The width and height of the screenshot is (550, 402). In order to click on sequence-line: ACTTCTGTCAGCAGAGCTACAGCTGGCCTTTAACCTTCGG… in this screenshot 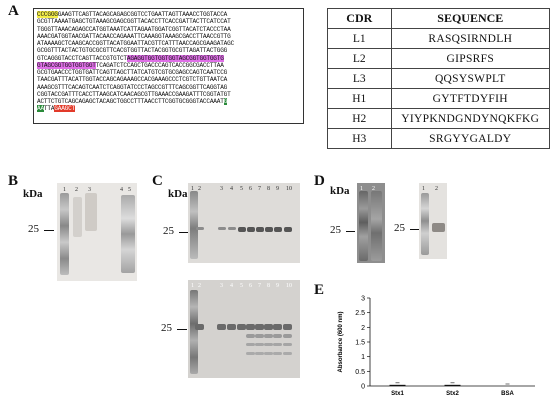, I will do `click(168, 101)`.